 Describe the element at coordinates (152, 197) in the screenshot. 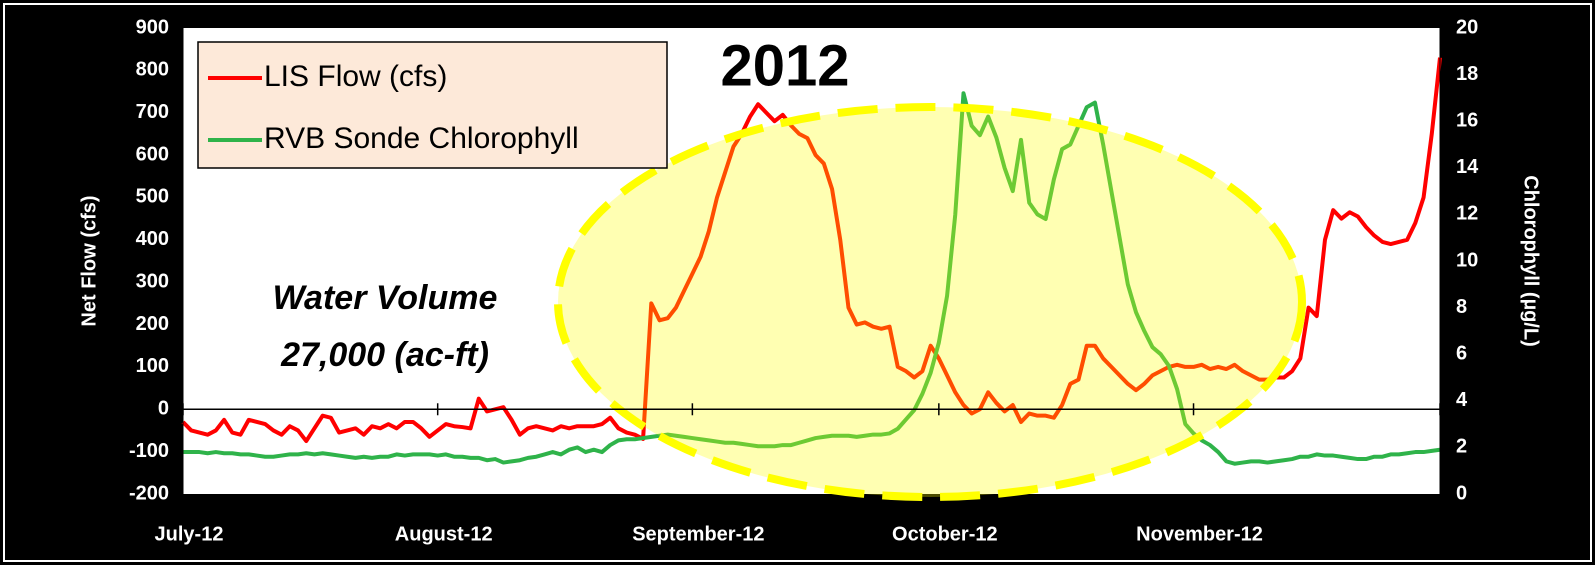

I see `y-tick-label: 500` at that location.